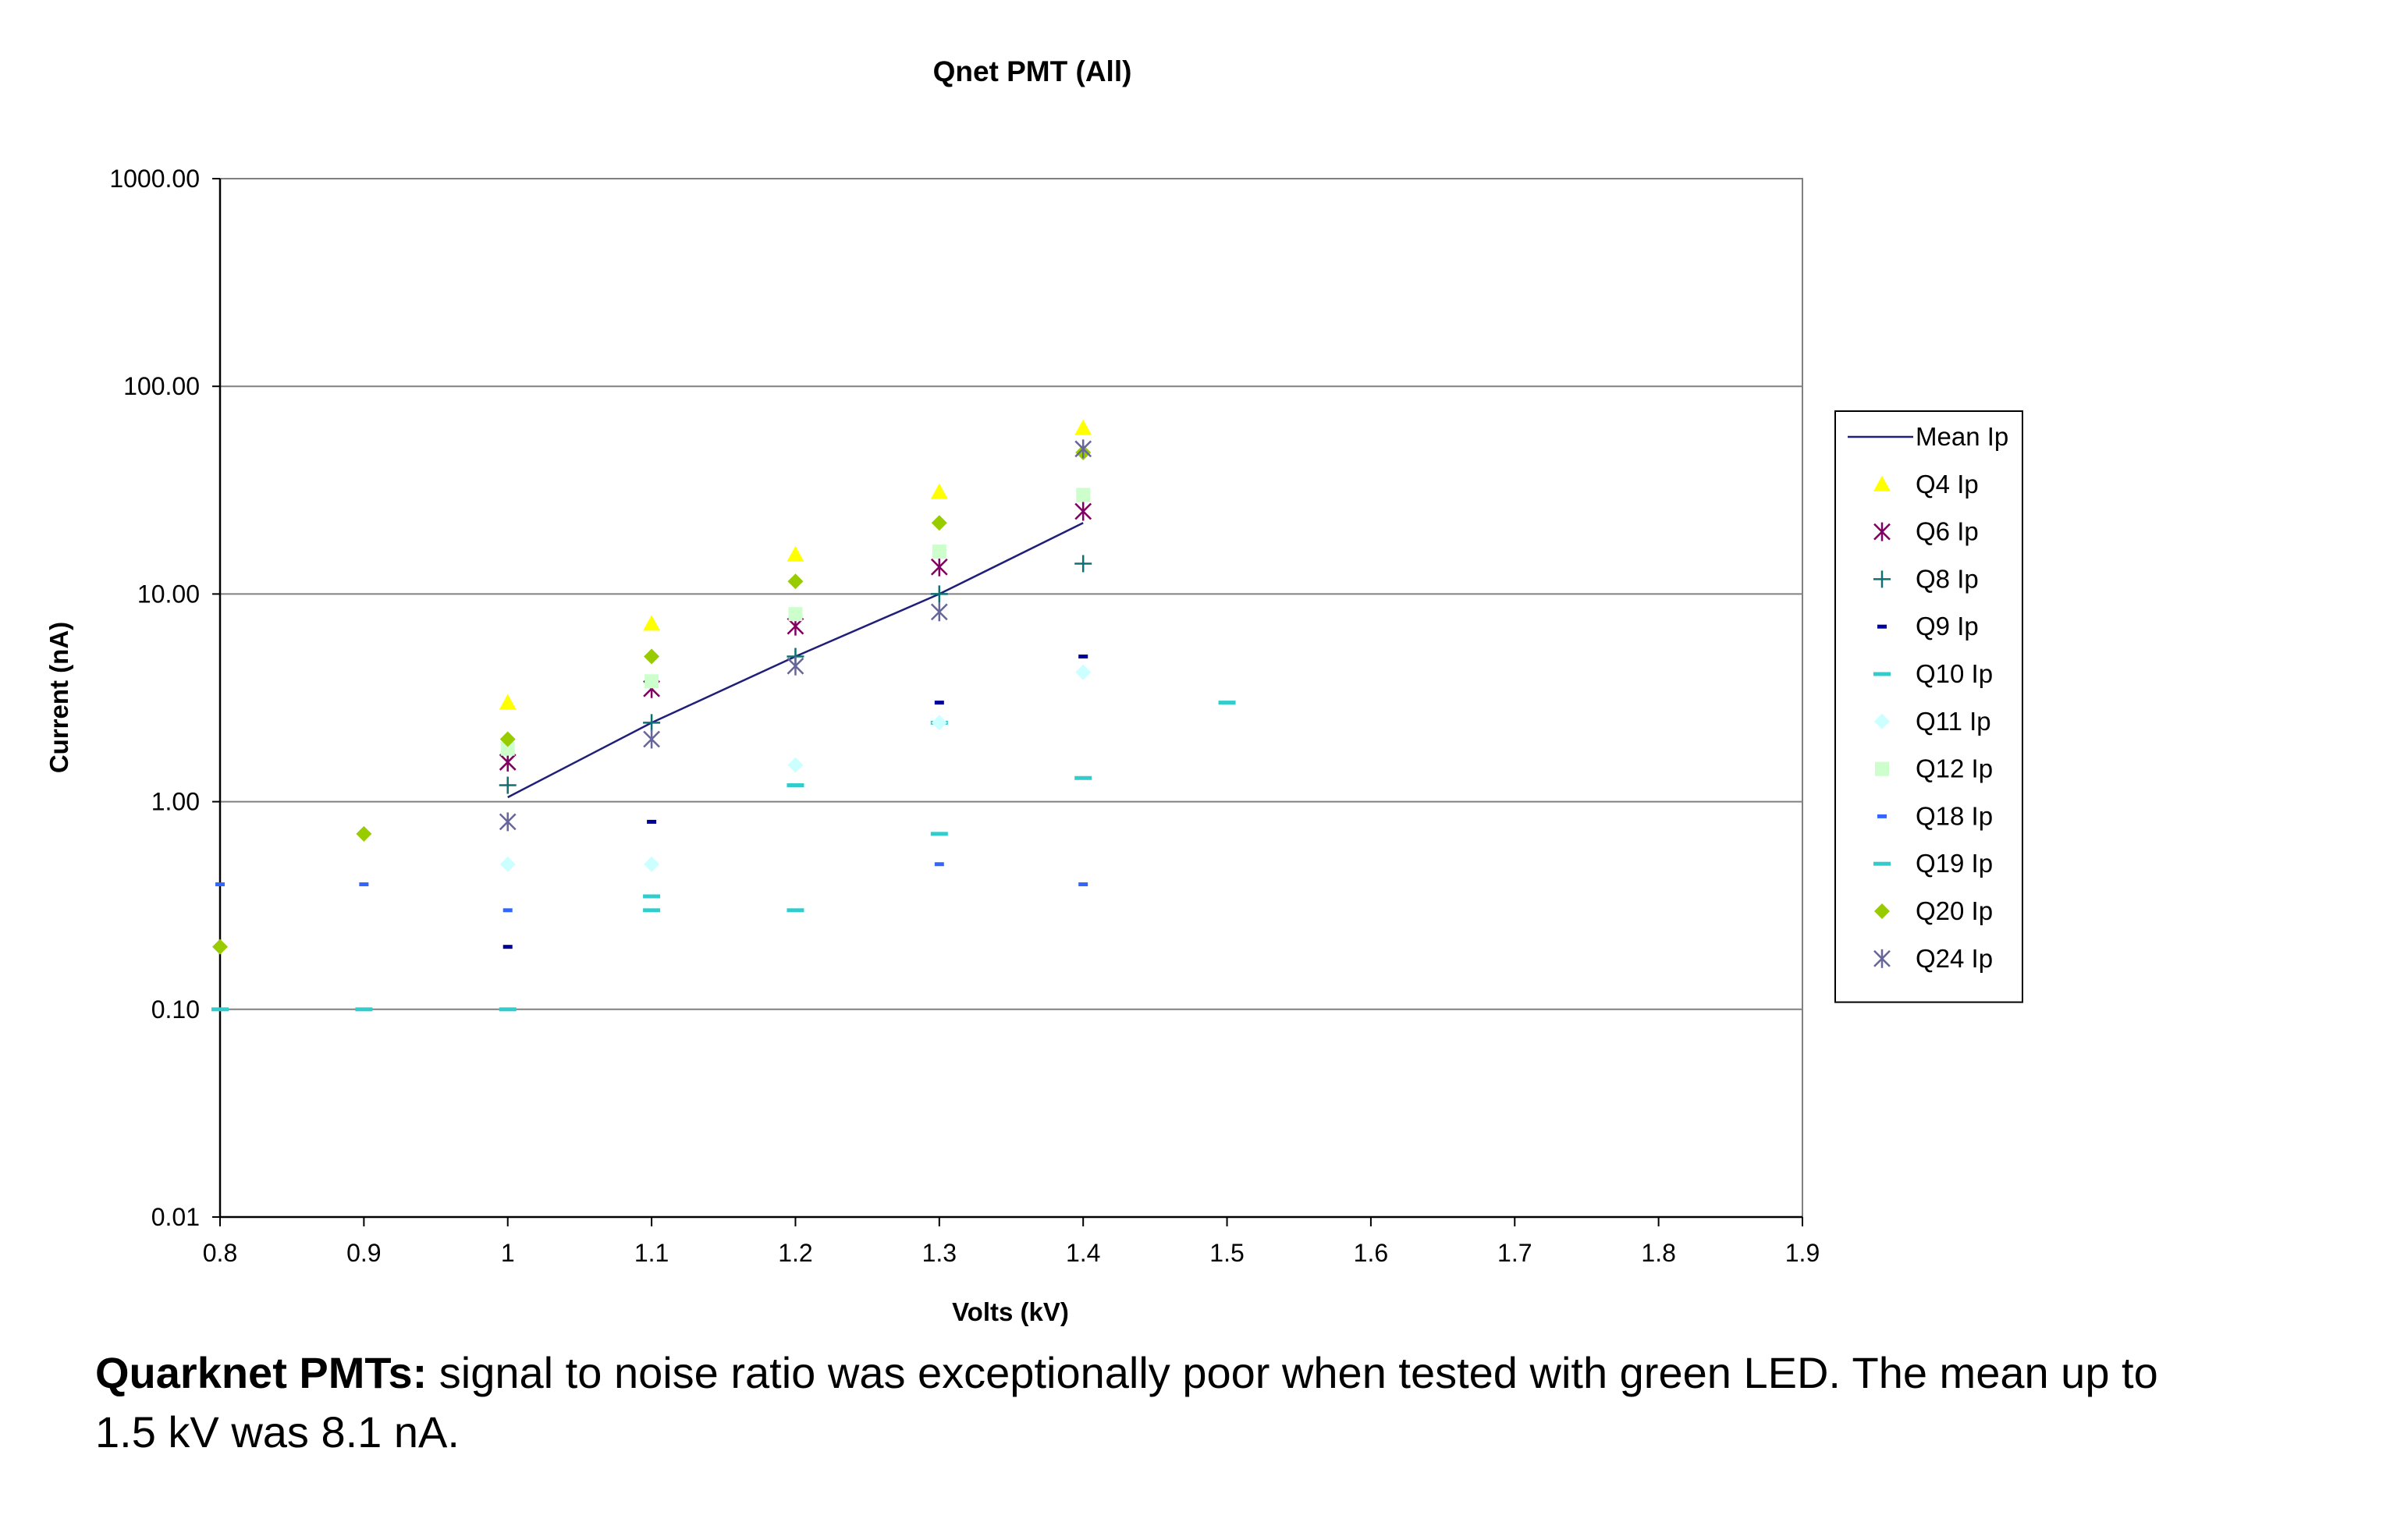 The width and height of the screenshot is (2397, 1540). I want to click on x-tick-label: 1.5, so click(1226, 1253).